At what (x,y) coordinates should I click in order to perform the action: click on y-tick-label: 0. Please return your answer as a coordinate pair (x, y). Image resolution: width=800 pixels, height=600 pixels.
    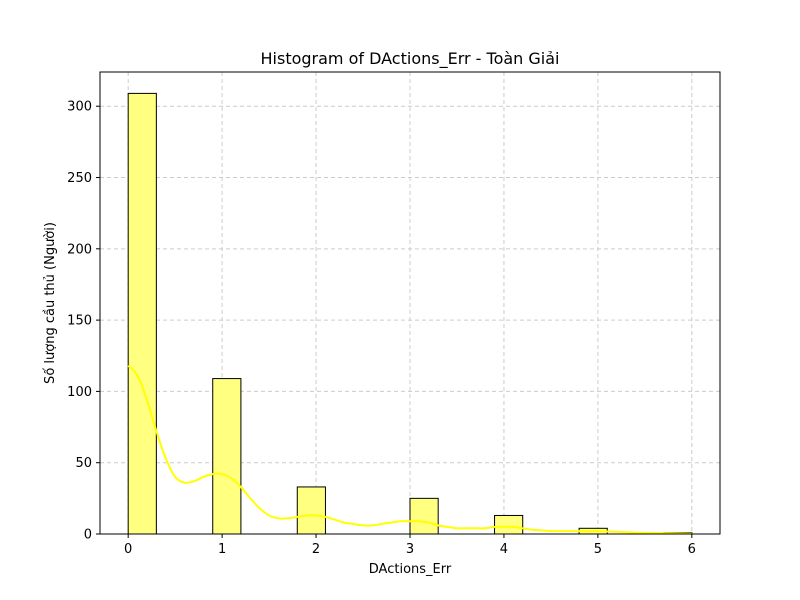
    Looking at the image, I should click on (88, 535).